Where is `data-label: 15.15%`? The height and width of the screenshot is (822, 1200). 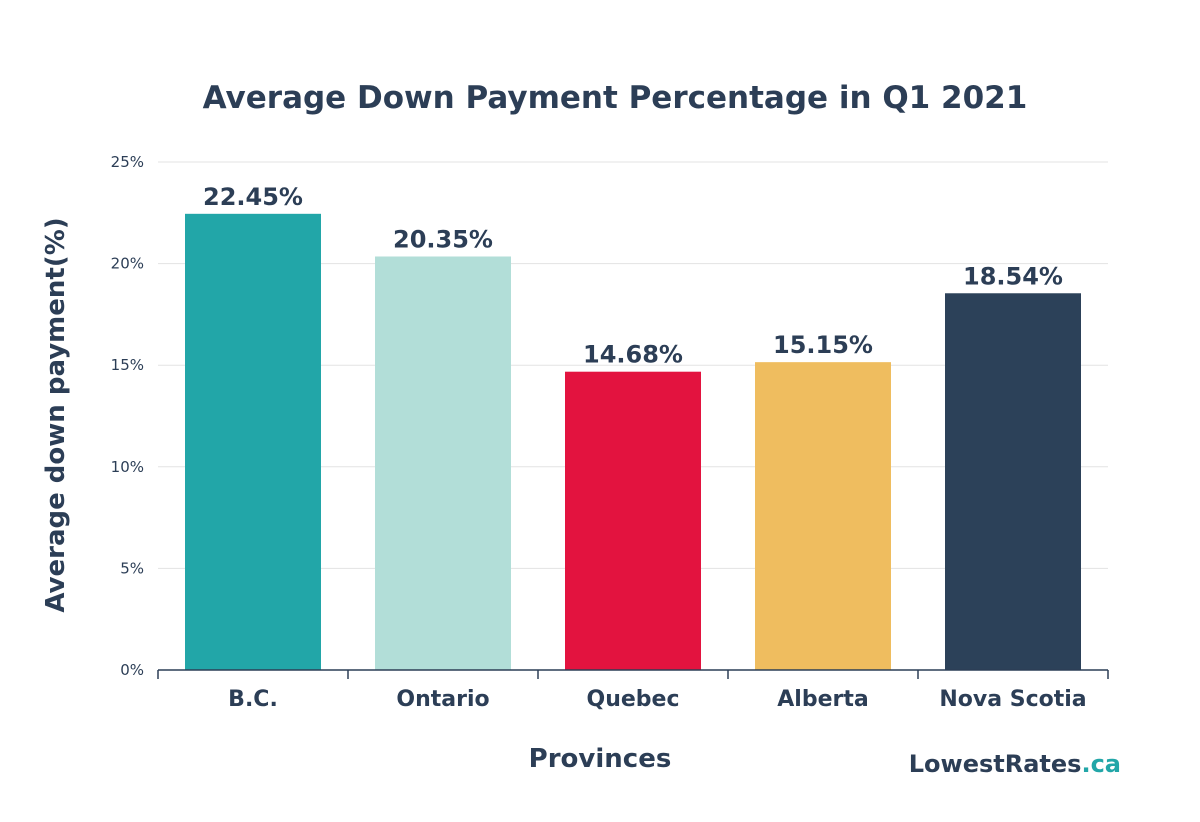 data-label: 15.15% is located at coordinates (823, 345).